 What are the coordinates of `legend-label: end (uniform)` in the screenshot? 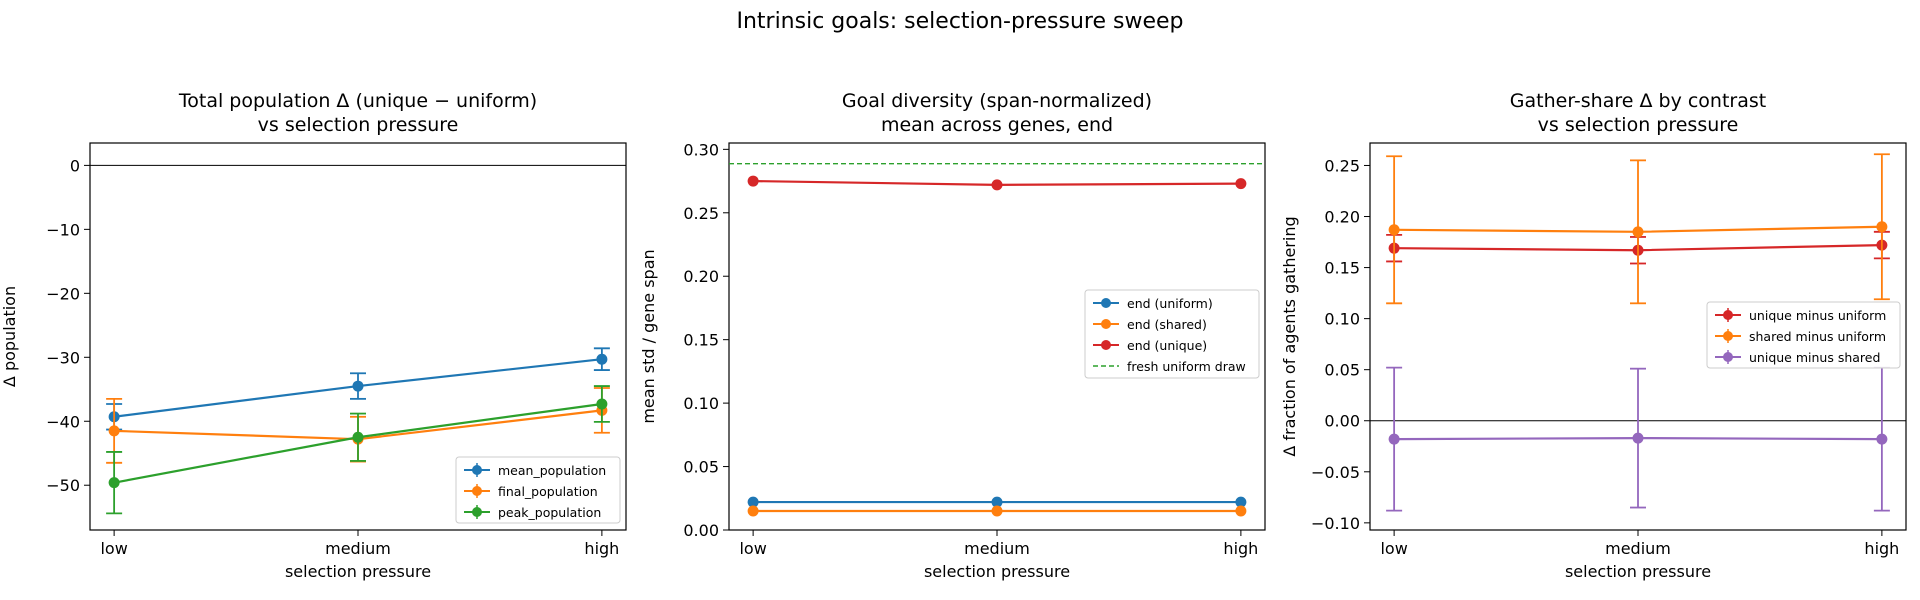 It's located at (1170, 303).